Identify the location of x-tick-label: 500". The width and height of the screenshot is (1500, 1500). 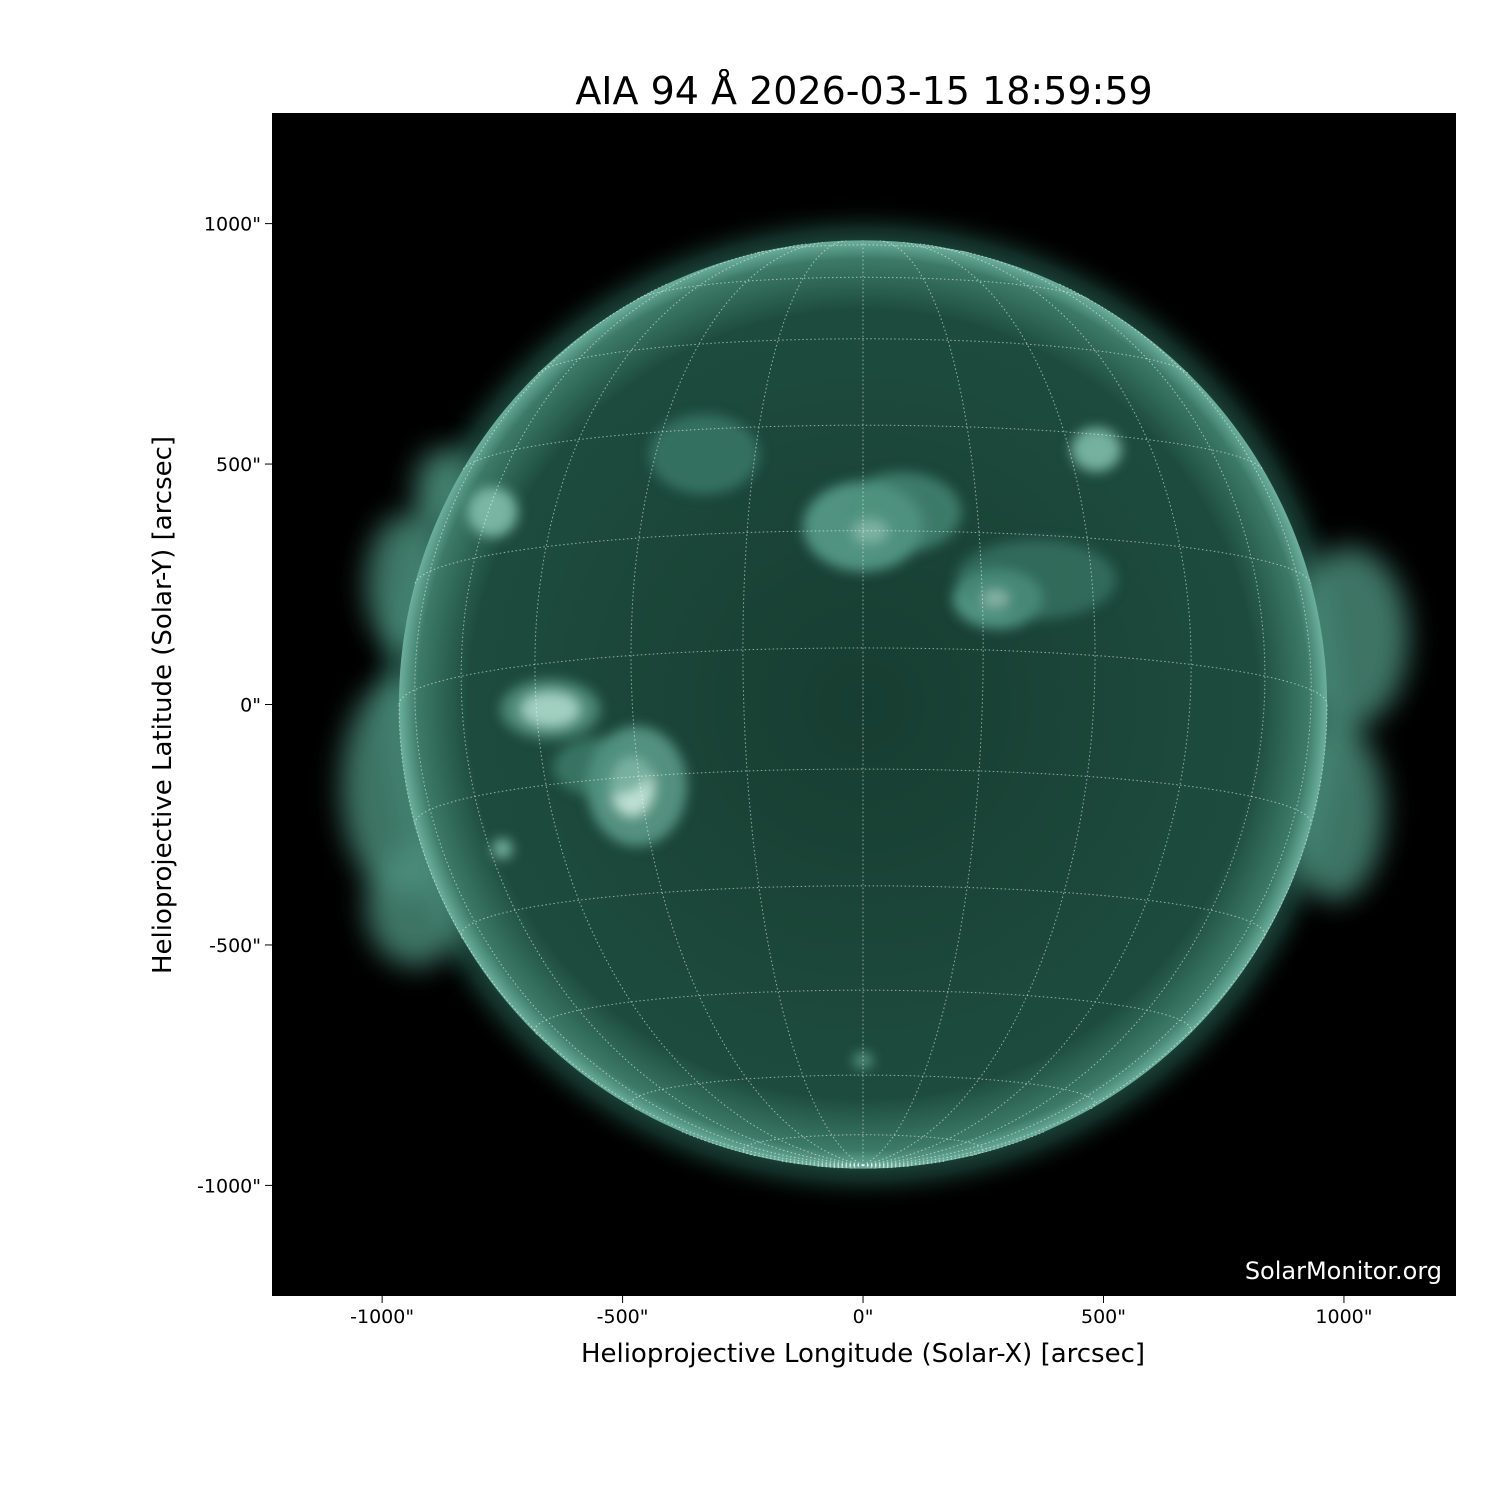
(1103, 1317).